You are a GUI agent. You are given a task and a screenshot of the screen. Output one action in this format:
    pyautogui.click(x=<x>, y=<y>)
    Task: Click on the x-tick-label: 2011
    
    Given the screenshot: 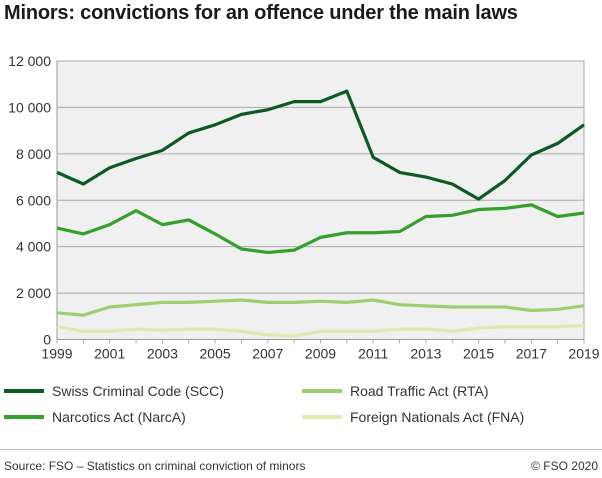 What is the action you would take?
    pyautogui.click(x=373, y=354)
    